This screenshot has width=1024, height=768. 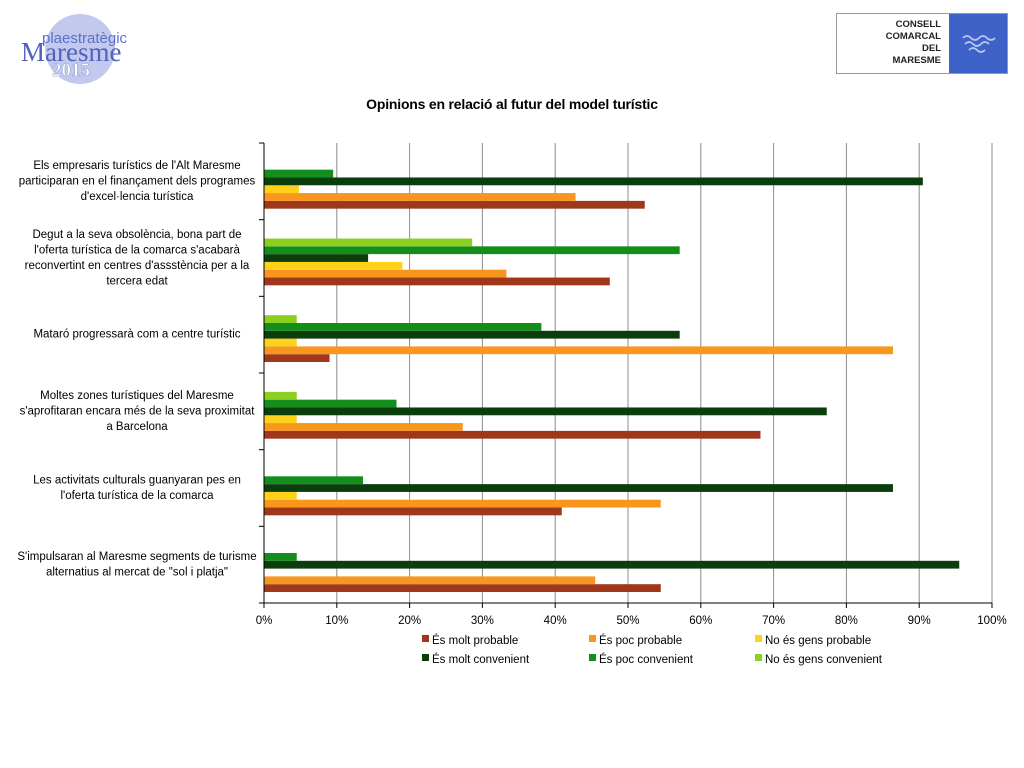 I want to click on logo-left-word2: Maresme, so click(x=71, y=52).